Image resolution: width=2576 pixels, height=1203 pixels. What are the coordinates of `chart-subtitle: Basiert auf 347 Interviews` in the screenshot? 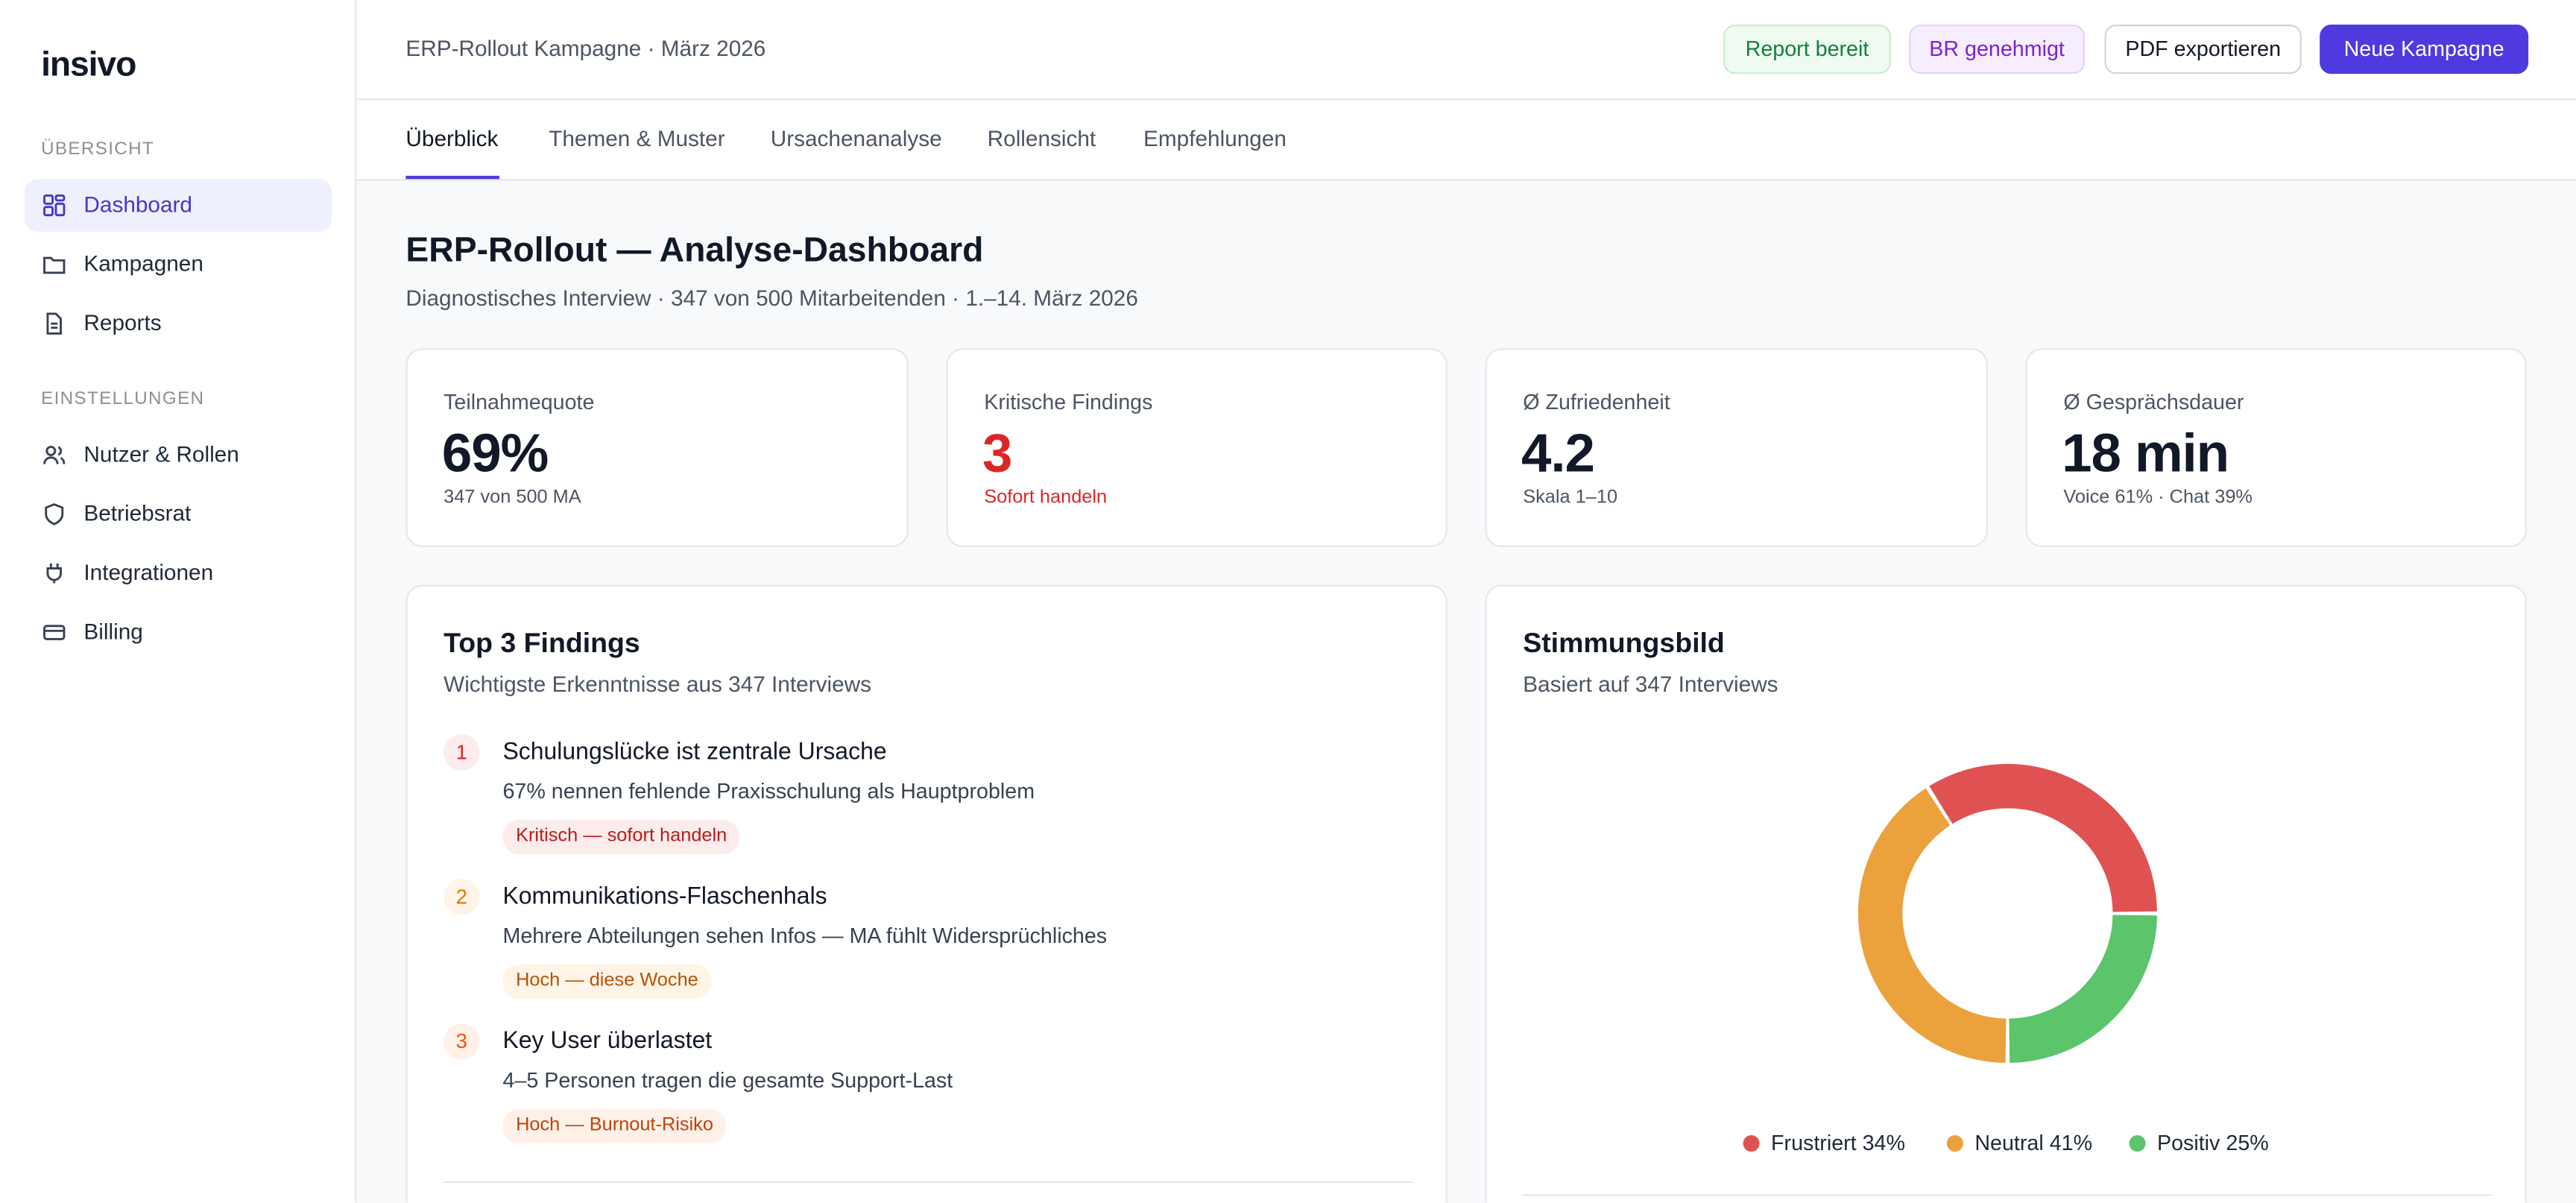 It's located at (1650, 684).